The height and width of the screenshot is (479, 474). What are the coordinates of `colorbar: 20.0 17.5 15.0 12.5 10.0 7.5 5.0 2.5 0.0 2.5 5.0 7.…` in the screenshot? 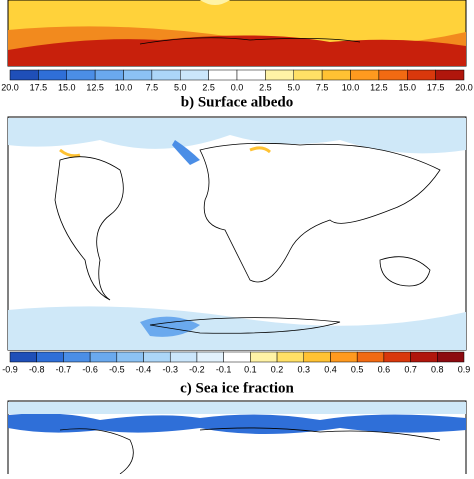 It's located at (237, 80).